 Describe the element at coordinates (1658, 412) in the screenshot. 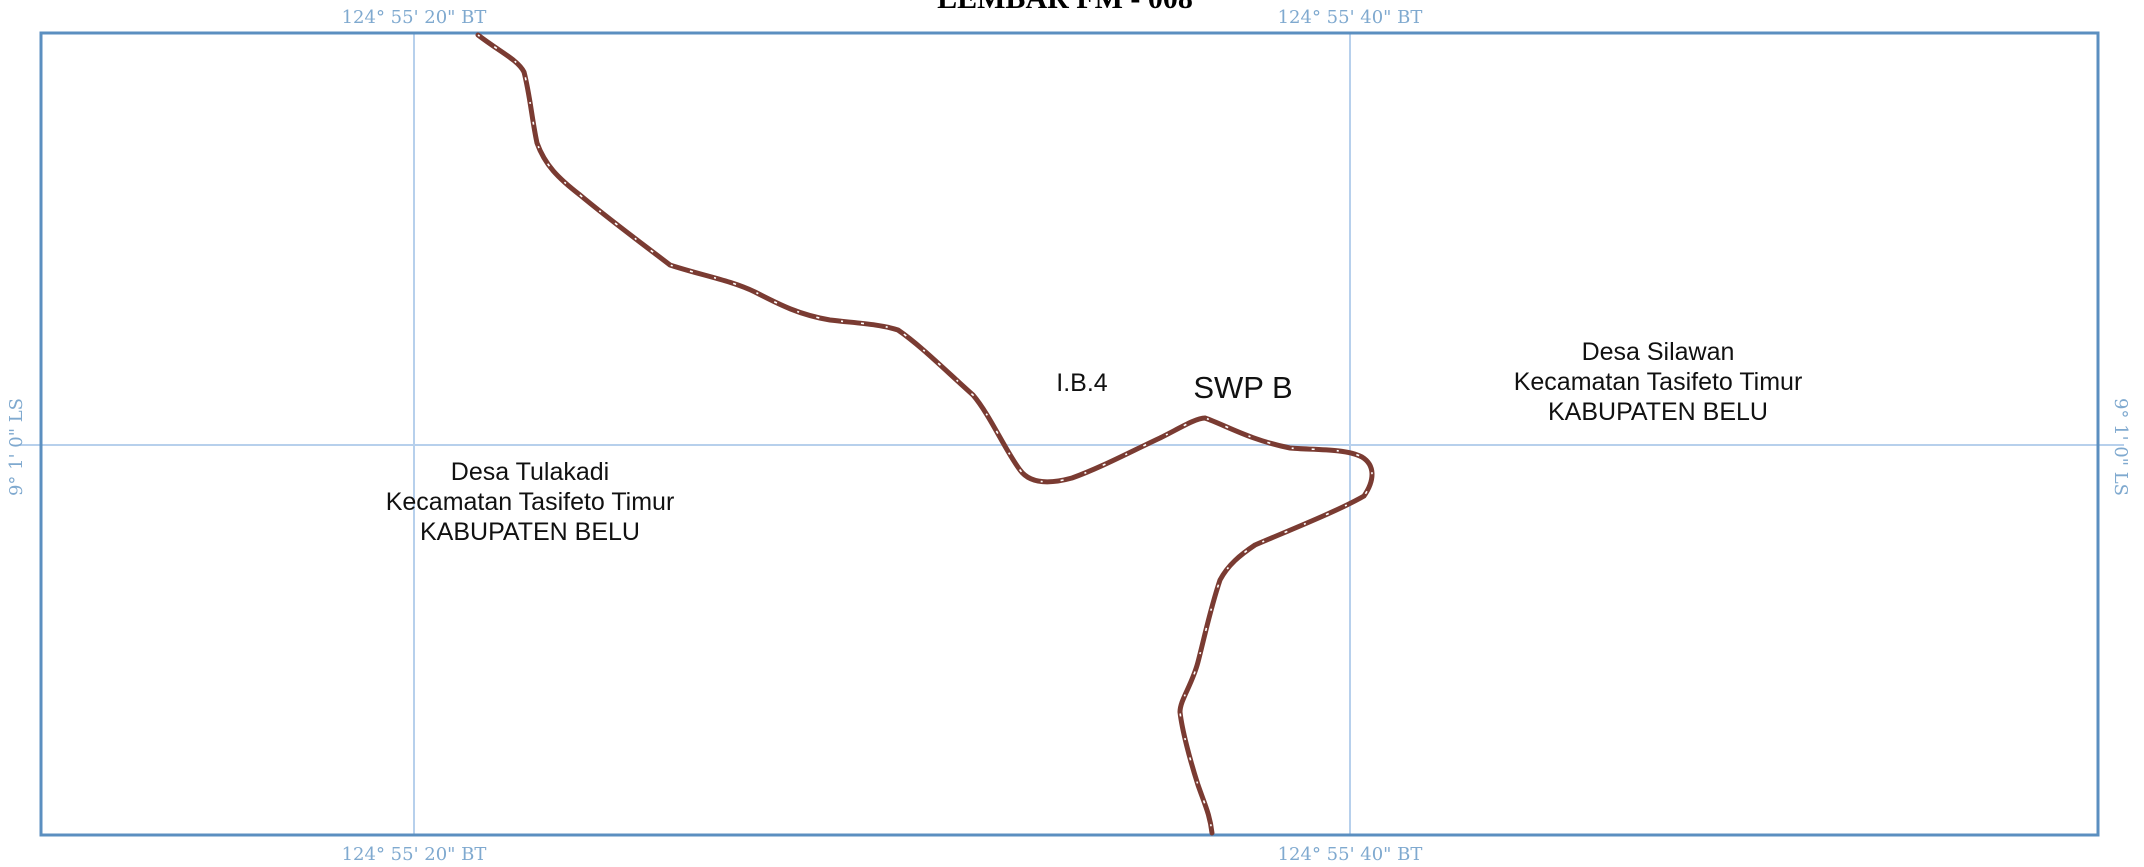

I see `kabupaten-name-east: KABUPATEN BELU` at that location.